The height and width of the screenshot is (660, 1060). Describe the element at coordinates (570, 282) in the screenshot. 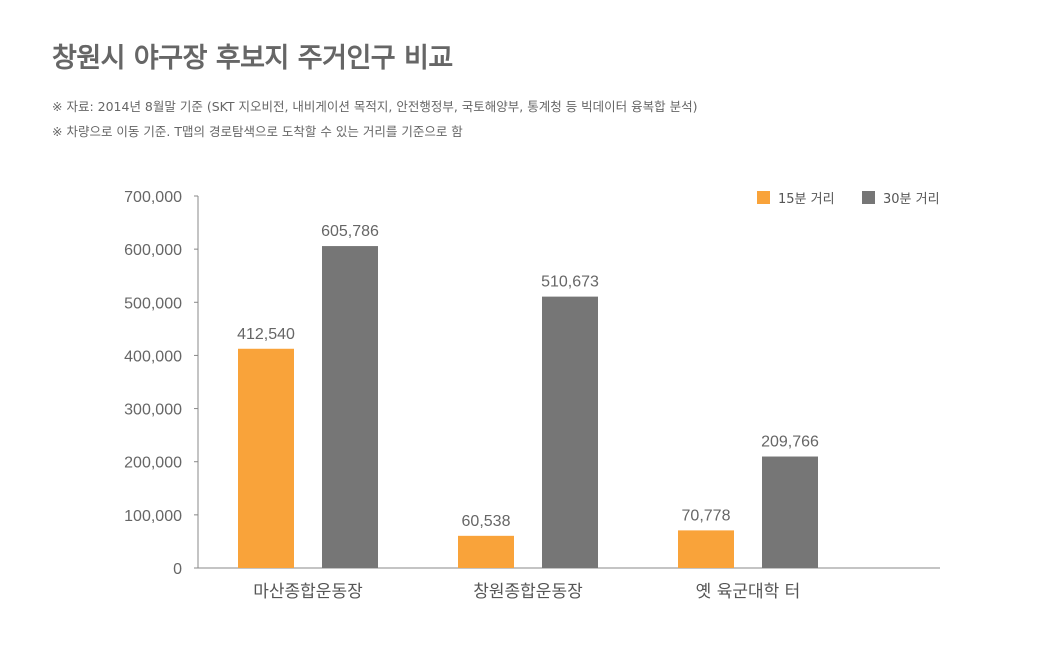

I see `data-label: 510,673` at that location.